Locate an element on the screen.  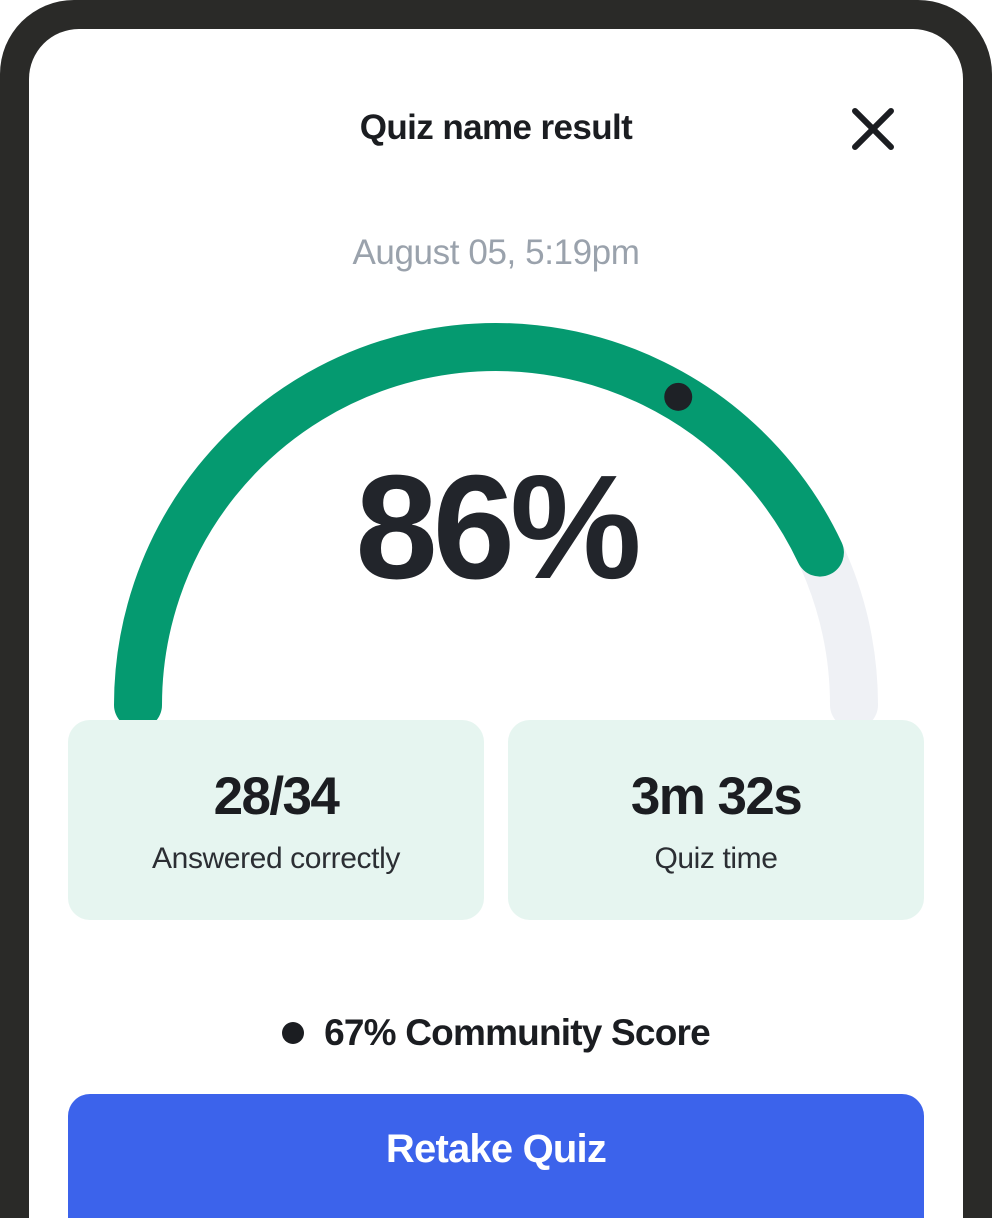
stat-value: 3m 32s is located at coordinates (716, 796).